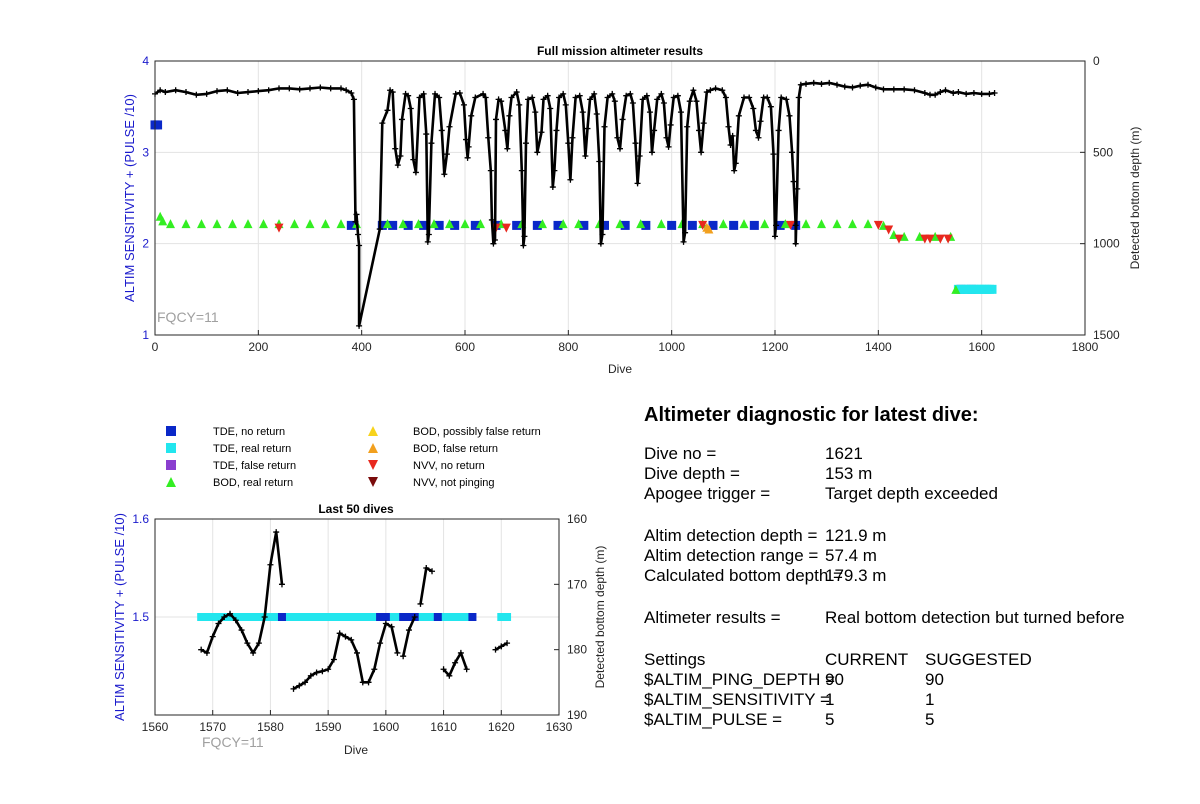 The width and height of the screenshot is (1200, 804). Describe the element at coordinates (443, 727) in the screenshot. I see `x-tick-label: 1610` at that location.